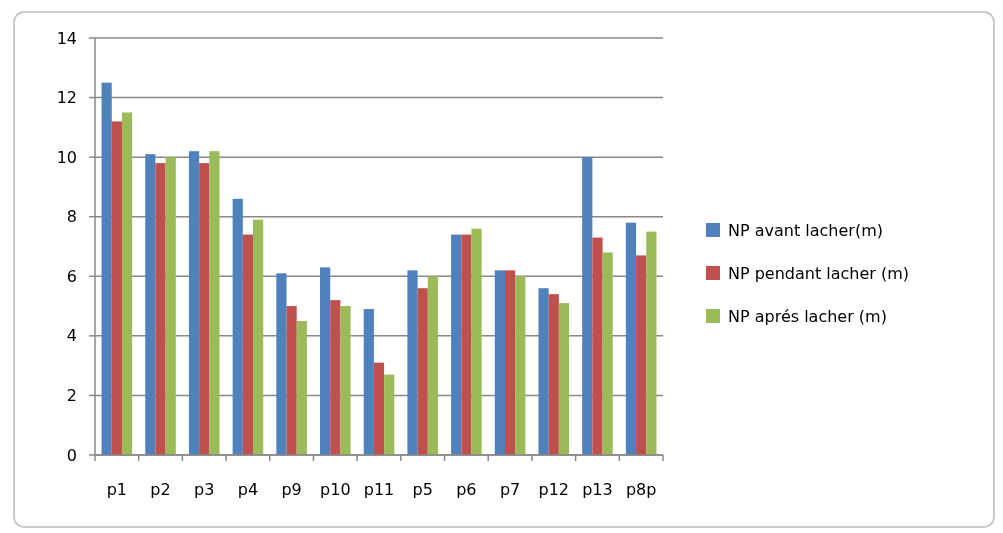 The image size is (1003, 533). Describe the element at coordinates (807, 316) in the screenshot. I see `legend-label: NP aprés lacher (m)` at that location.